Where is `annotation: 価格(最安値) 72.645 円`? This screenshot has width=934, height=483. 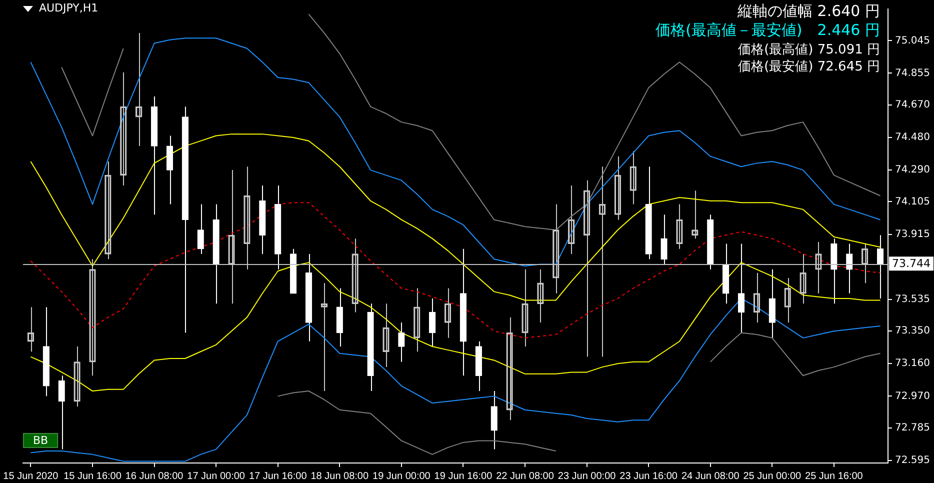 annotation: 価格(最安値) 72.645 円 is located at coordinates (809, 66).